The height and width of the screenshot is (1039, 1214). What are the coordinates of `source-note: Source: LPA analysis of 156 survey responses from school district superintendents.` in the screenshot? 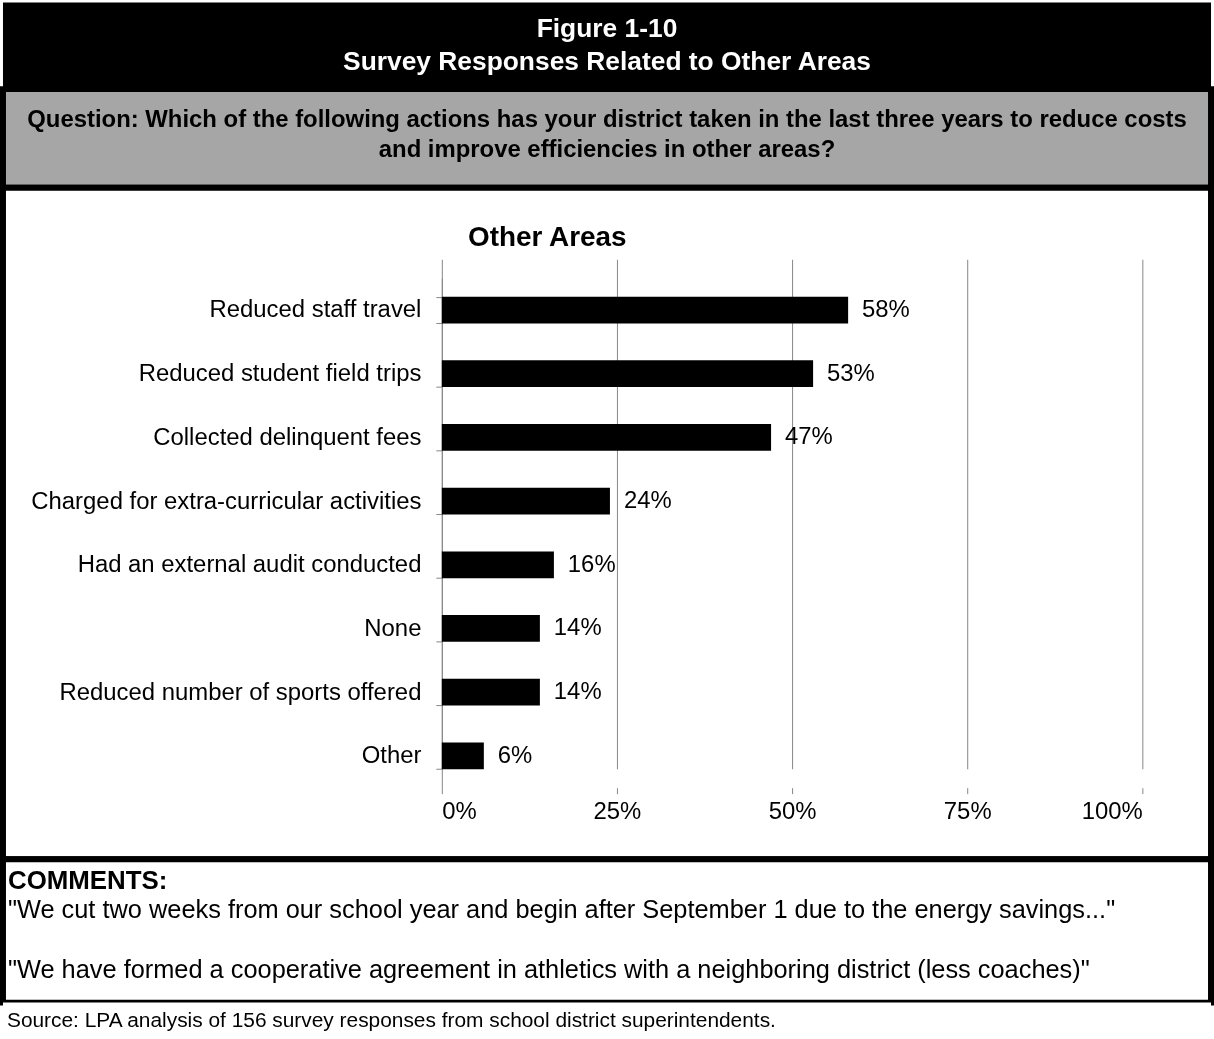 It's located at (391, 1020).